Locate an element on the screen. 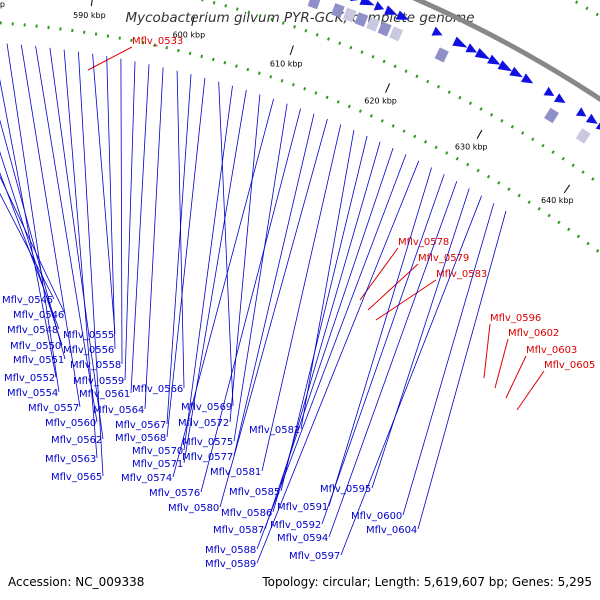 Image resolution: width=600 pixels, height=600 pixels. locus-label: Mflv_0575 is located at coordinates (207, 442).